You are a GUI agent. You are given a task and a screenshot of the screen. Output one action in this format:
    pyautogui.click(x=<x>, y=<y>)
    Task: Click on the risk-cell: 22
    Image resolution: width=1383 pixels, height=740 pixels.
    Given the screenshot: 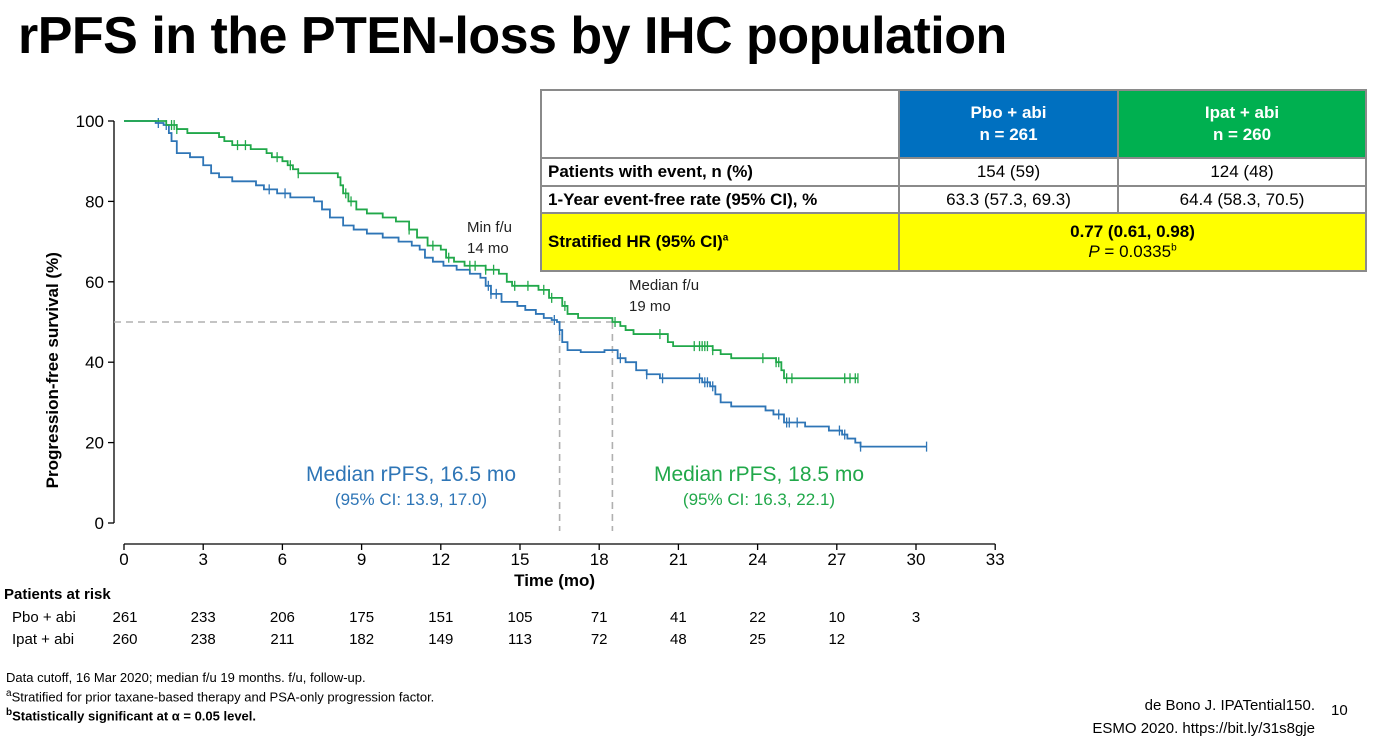 What is the action you would take?
    pyautogui.click(x=757, y=617)
    